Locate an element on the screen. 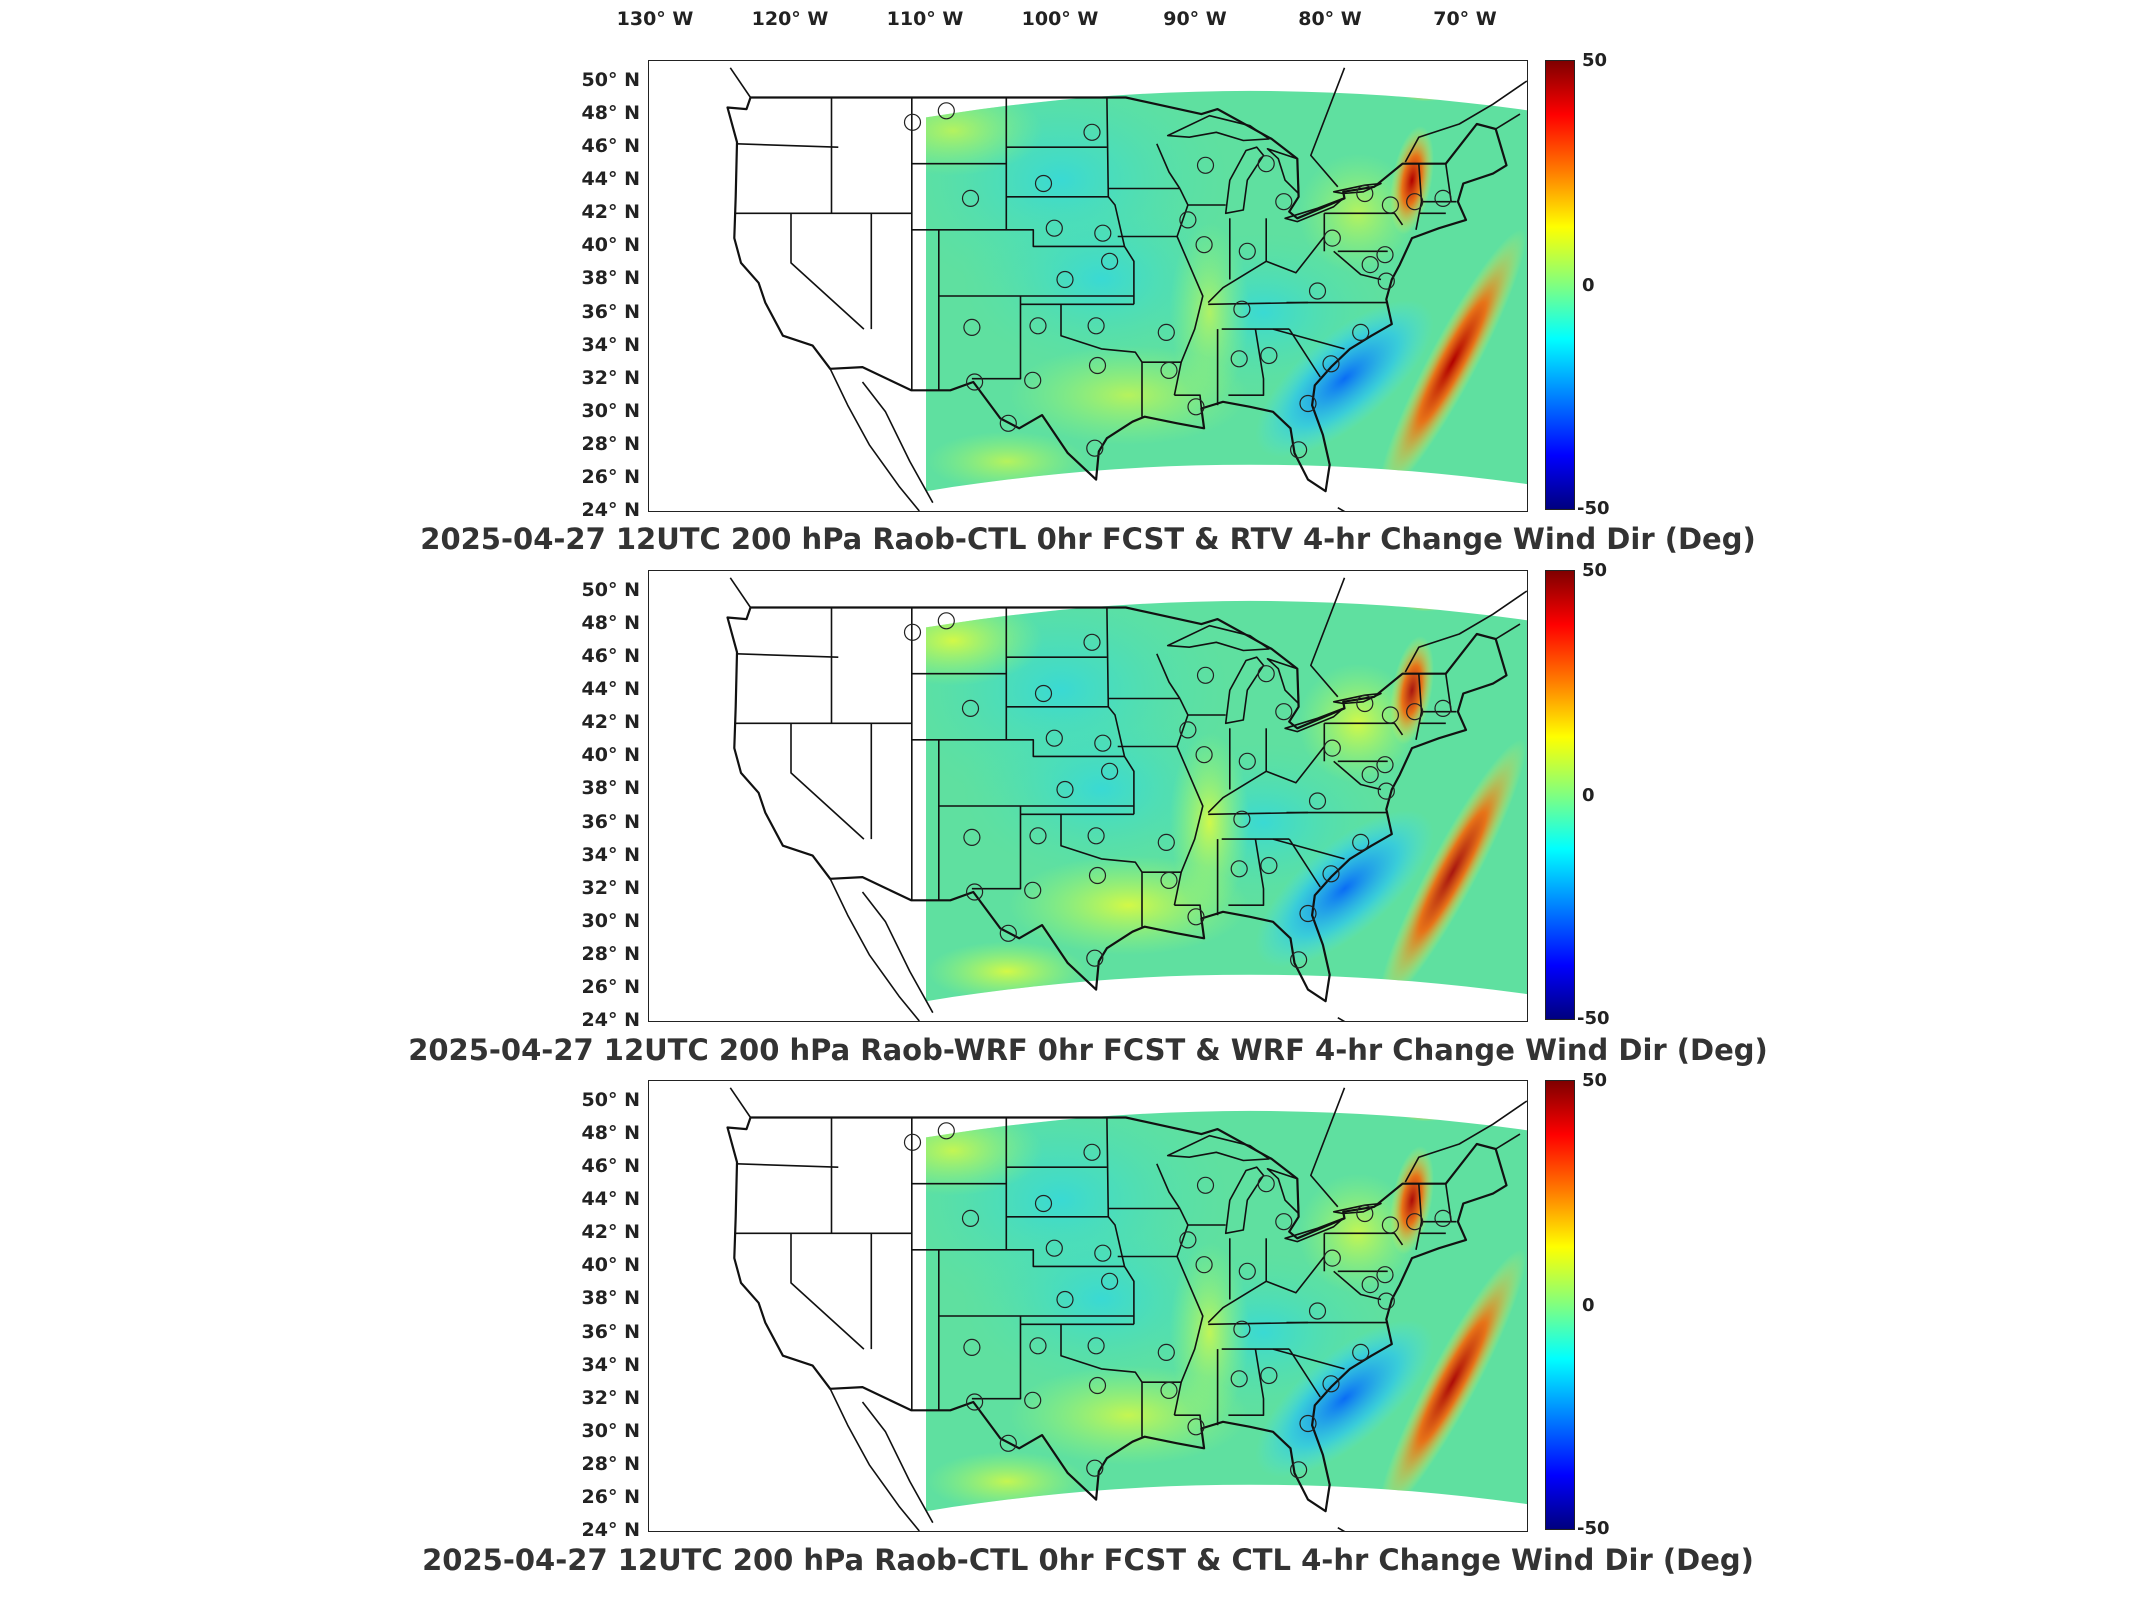 The width and height of the screenshot is (2133, 1600). map-borders is located at coordinates (1126, 1309).